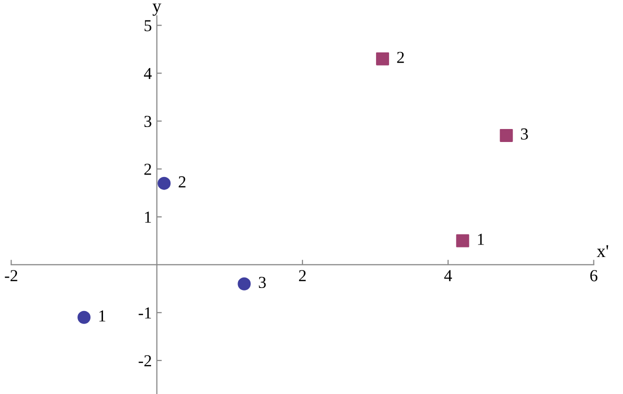 This screenshot has height=394, width=623. What do you see at coordinates (302, 276) in the screenshot?
I see `x-tick-label: 2` at bounding box center [302, 276].